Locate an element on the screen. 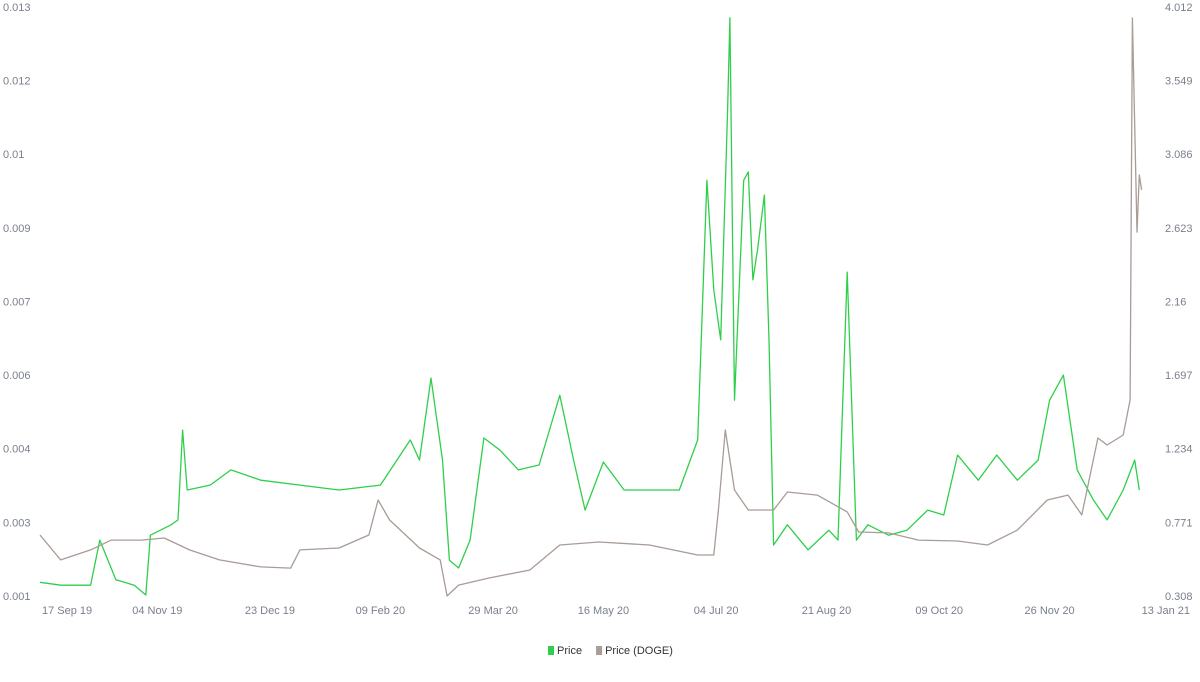 This screenshot has width=1200, height=682. x-tick-label: 16 May 20 is located at coordinates (603, 611).